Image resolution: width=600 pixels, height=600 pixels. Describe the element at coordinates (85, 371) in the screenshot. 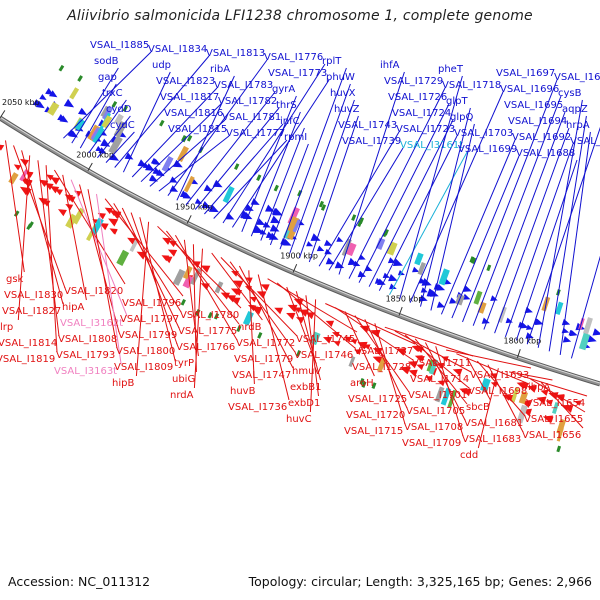

I see `gene-label: VSAL_I3163t` at that location.